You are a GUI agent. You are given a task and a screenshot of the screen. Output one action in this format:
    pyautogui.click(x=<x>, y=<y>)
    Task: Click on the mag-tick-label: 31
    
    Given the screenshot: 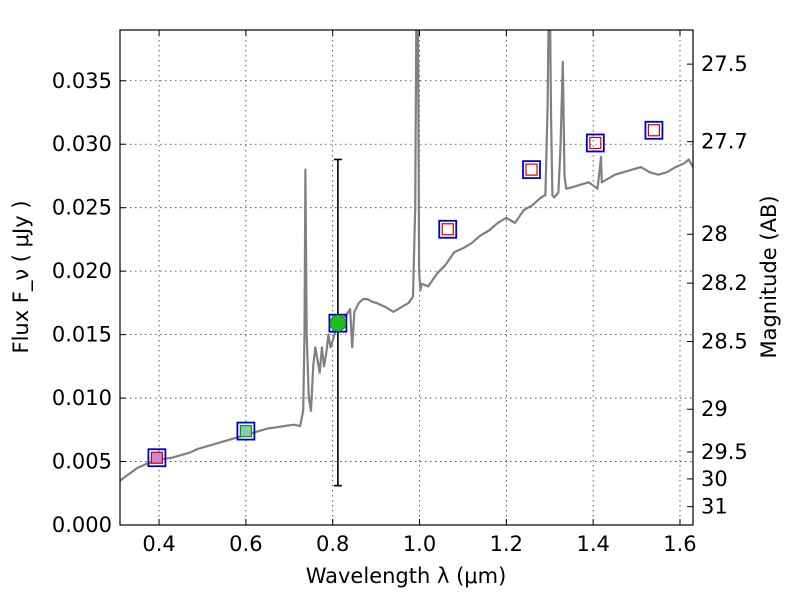 What is the action you would take?
    pyautogui.click(x=714, y=507)
    